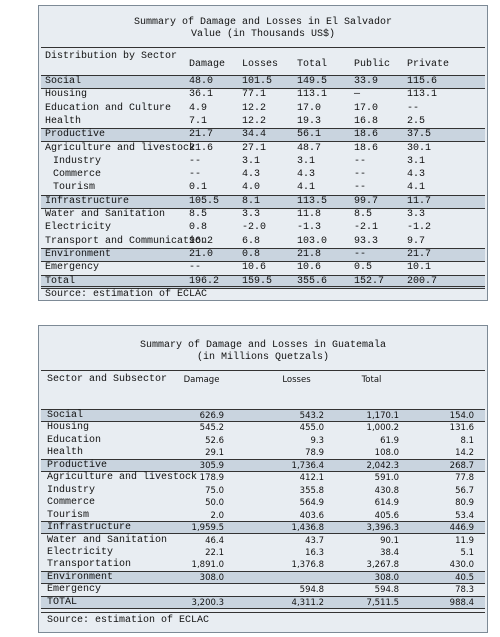 Image resolution: width=500 pixels, height=637 pixels. What do you see at coordinates (311, 416) in the screenshot?
I see `cell: 543.2` at bounding box center [311, 416].